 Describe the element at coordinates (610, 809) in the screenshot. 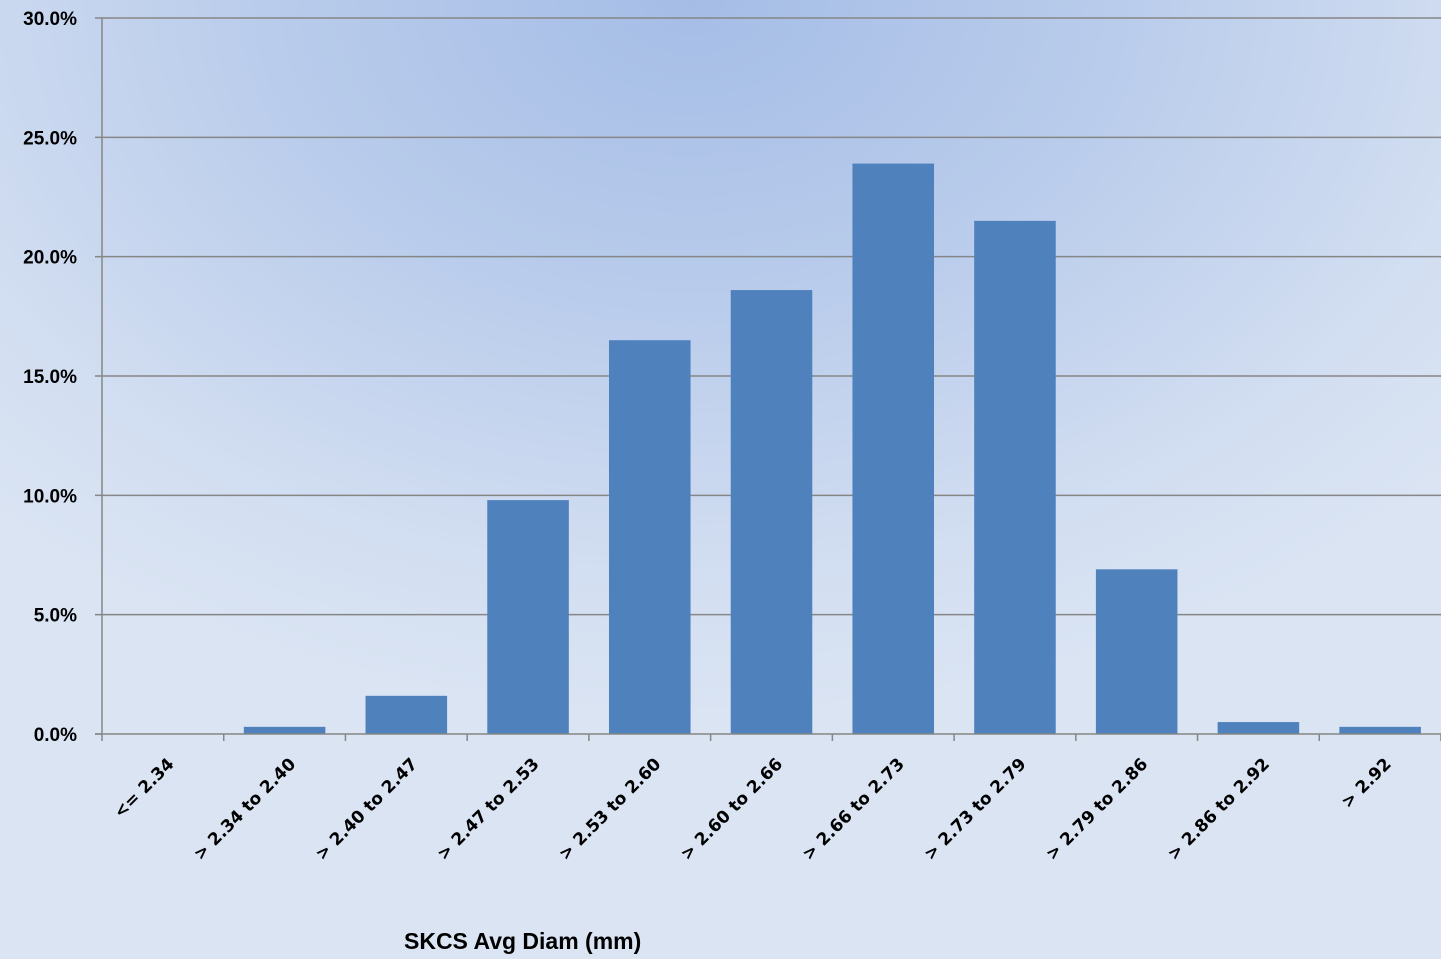

I see `x-tick-label: > 2.53 to 2.60` at that location.